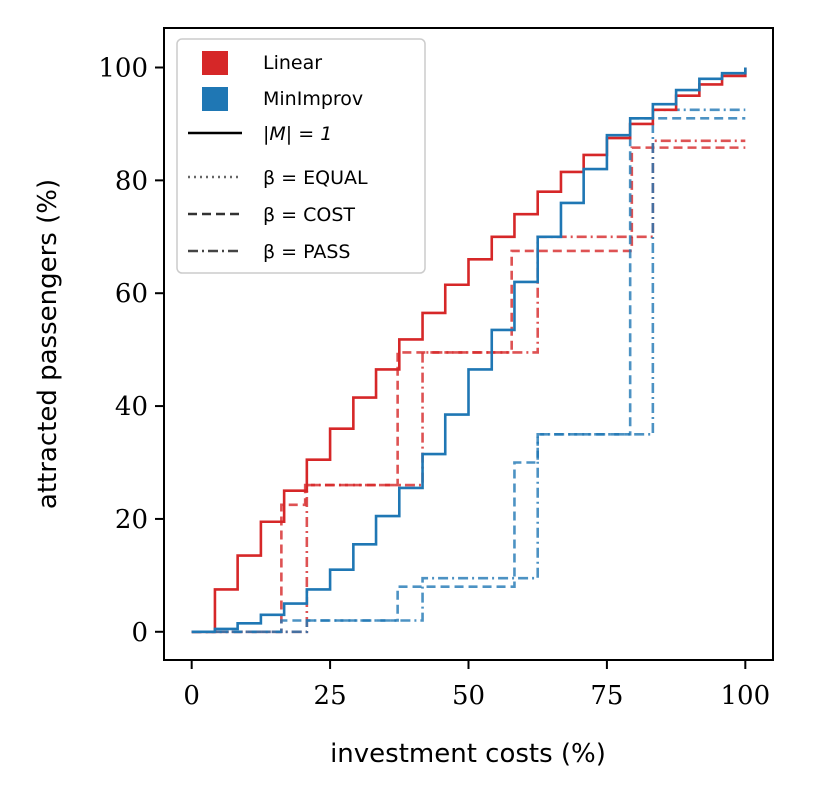  I want to click on x-tick-label: 50, so click(468, 696).